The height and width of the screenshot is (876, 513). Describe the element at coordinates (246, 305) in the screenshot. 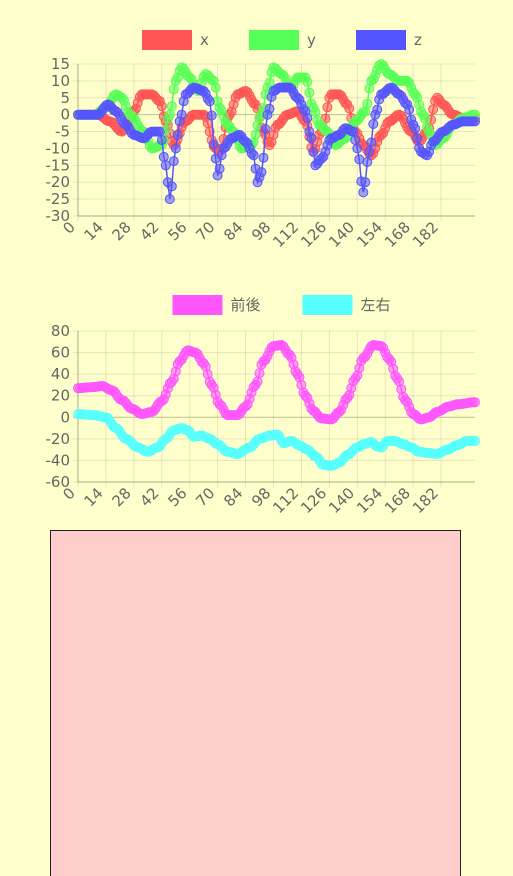

I see `legend-label: 前後` at that location.